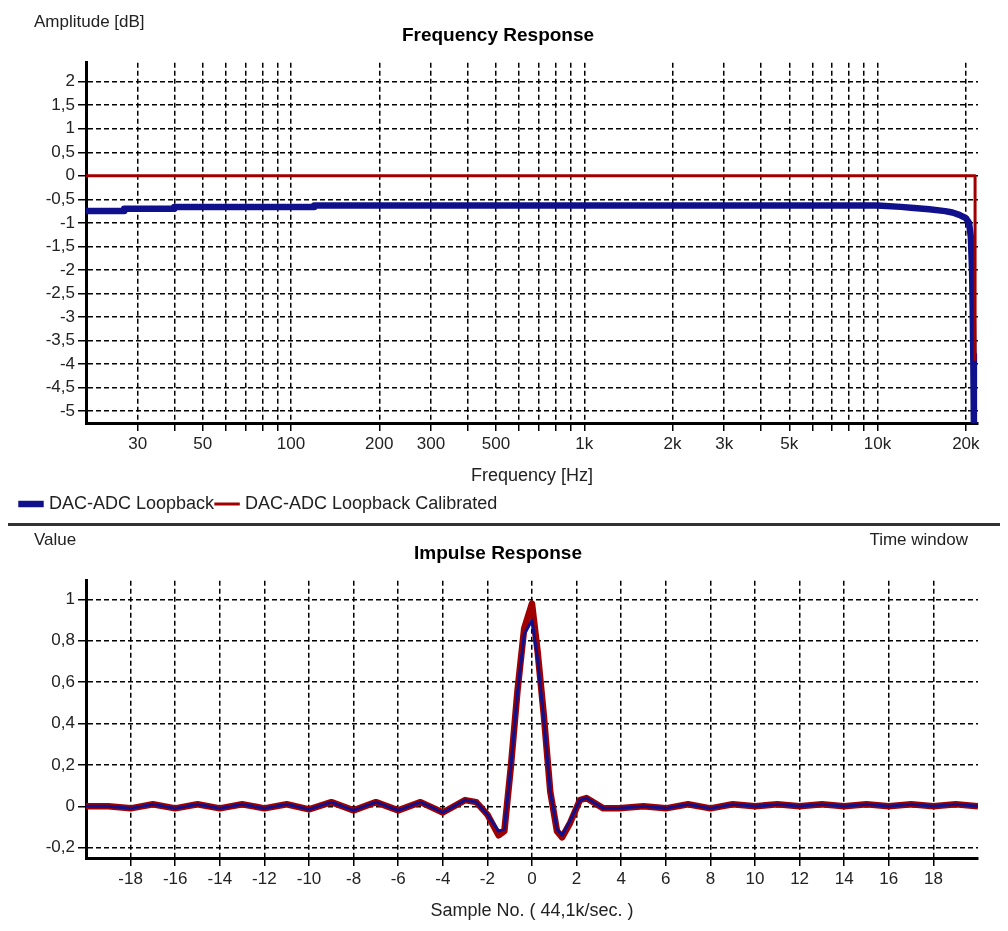  What do you see at coordinates (966, 443) in the screenshot?
I see `x-tick-label: 20k` at bounding box center [966, 443].